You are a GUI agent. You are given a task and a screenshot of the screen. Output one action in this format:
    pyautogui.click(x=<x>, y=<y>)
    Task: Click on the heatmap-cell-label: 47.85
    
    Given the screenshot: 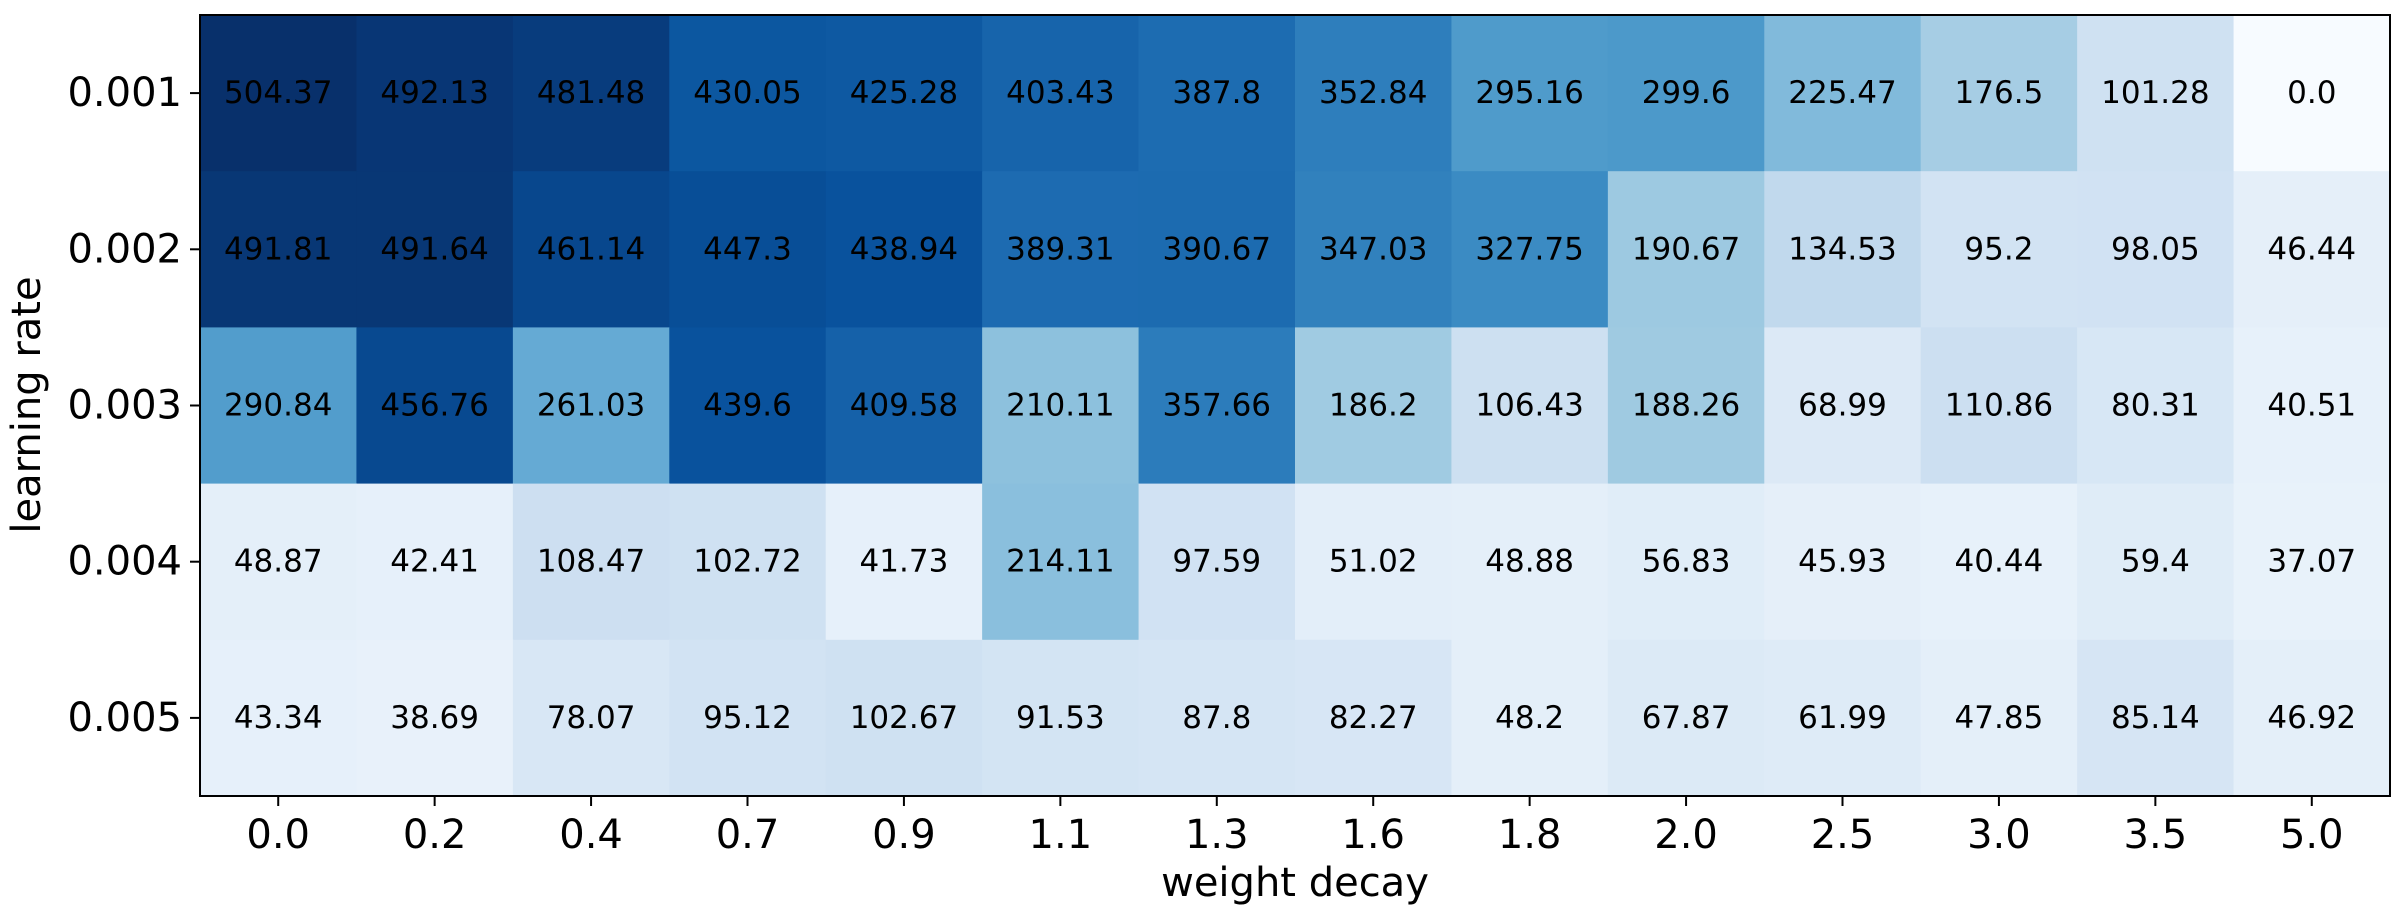 What is the action you would take?
    pyautogui.click(x=1999, y=718)
    